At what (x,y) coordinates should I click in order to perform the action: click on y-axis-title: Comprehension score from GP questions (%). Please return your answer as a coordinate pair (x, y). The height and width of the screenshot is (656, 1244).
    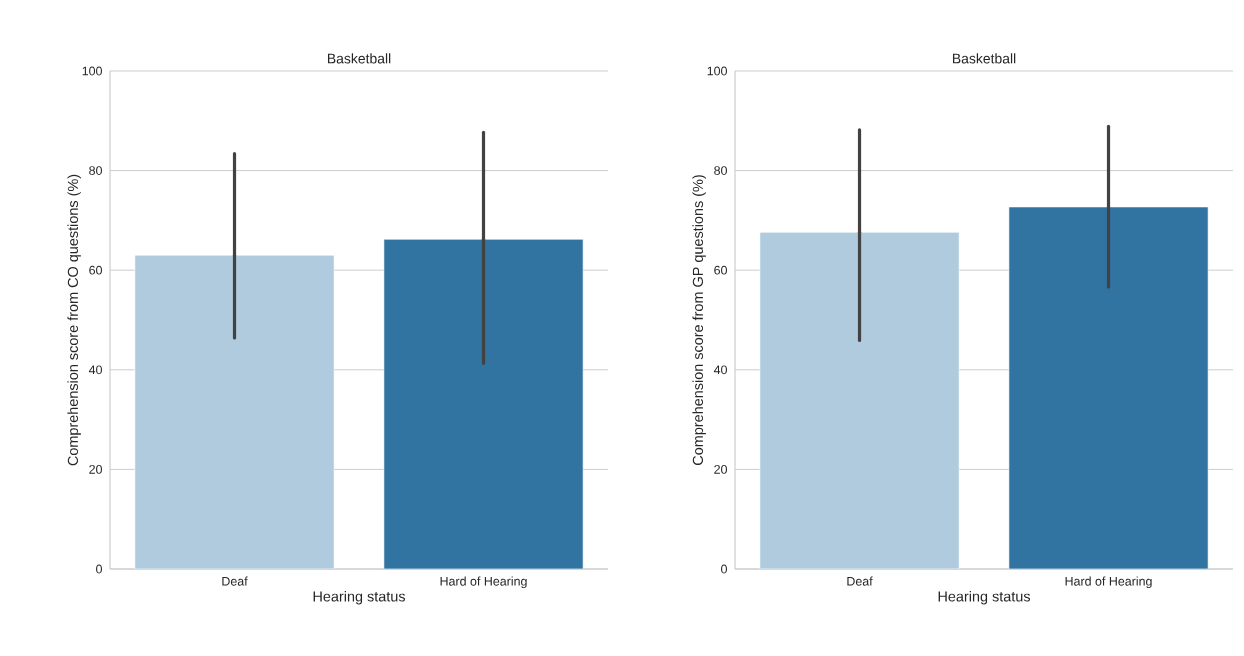
    Looking at the image, I should click on (699, 320).